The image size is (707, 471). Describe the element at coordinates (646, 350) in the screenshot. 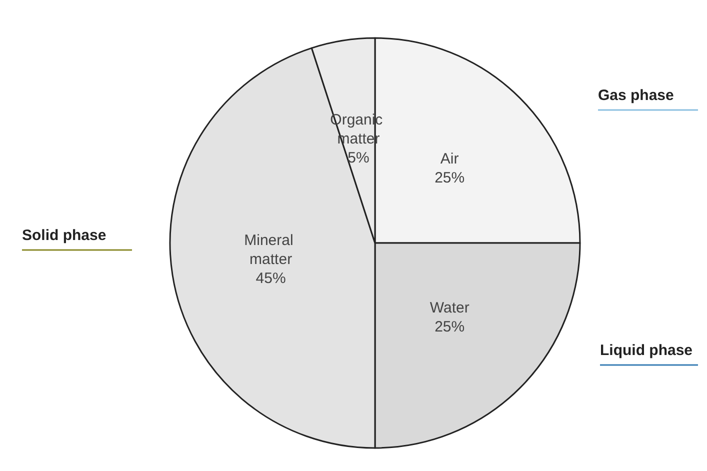

I see `text: Liquid phase` at that location.